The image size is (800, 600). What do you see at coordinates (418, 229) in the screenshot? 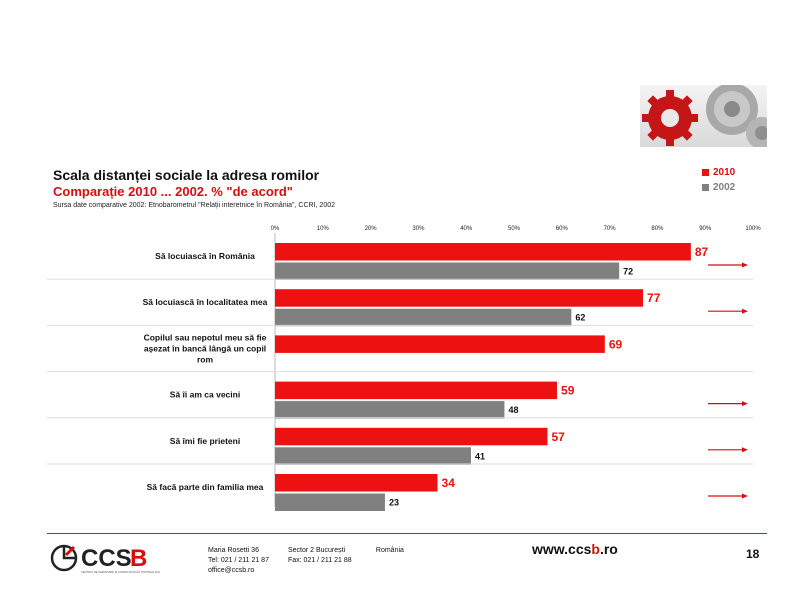
I see `x-tick-label: 30%` at bounding box center [418, 229].